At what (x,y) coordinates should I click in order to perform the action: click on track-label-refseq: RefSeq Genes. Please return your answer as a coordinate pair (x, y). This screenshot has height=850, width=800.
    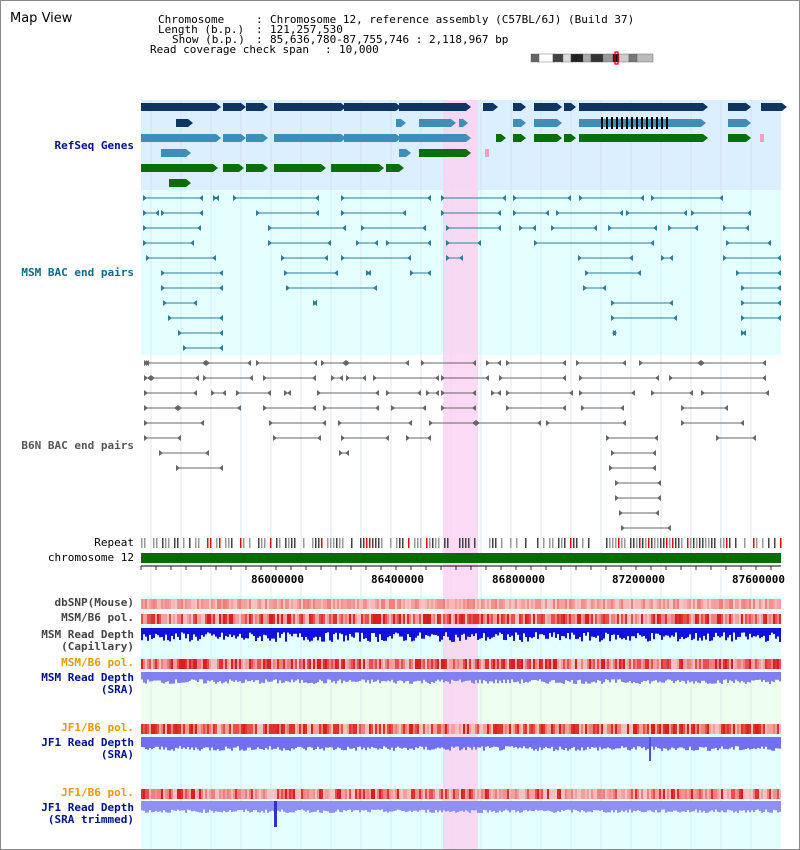
    Looking at the image, I should click on (94, 145).